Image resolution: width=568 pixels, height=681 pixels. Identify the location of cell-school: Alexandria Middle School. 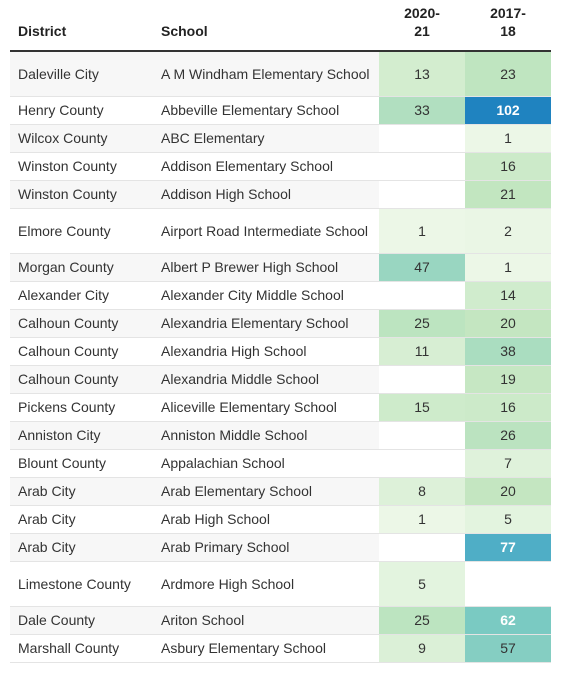
(266, 379).